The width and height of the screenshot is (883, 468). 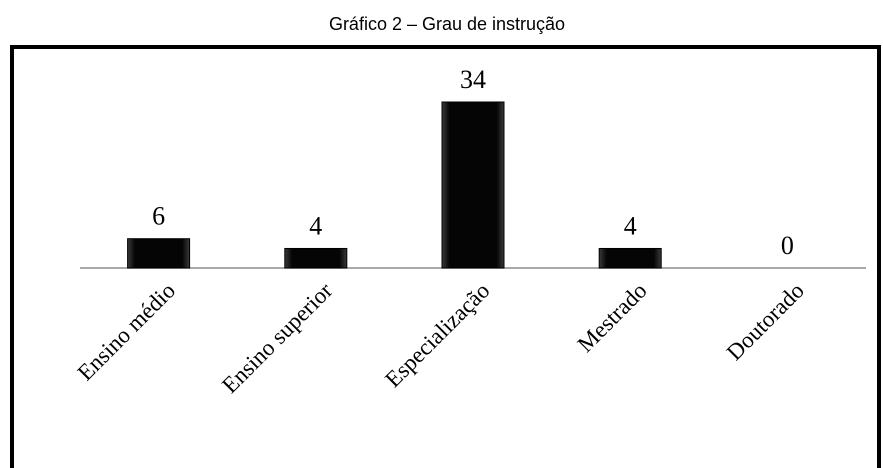 What do you see at coordinates (277, 338) in the screenshot?
I see `x-tick-label: Ensino superior` at bounding box center [277, 338].